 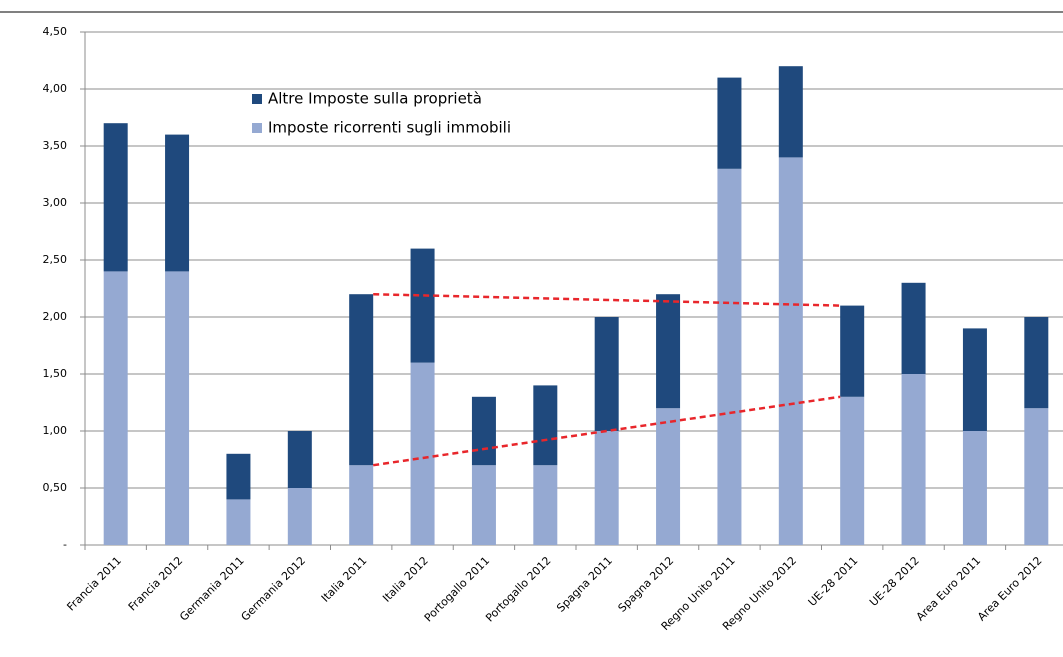 What do you see at coordinates (55, 259) in the screenshot?
I see `y-tick-label: 2,50` at bounding box center [55, 259].